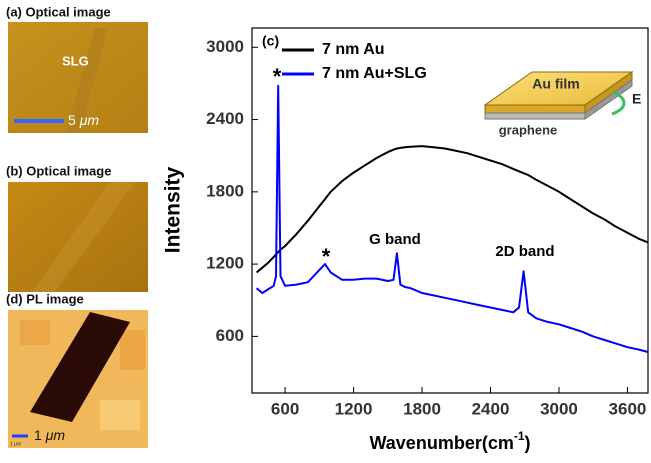  I want to click on inset-film-label: Au film, so click(555, 84).